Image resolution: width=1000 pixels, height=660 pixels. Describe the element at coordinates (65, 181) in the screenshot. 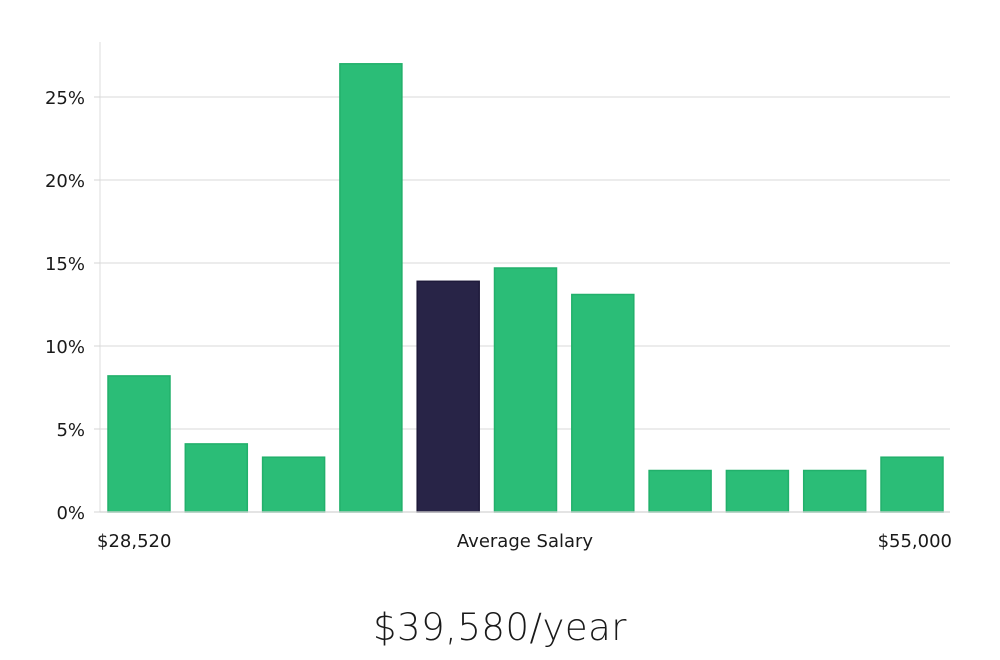

I see `y-tick-label: 20%` at that location.